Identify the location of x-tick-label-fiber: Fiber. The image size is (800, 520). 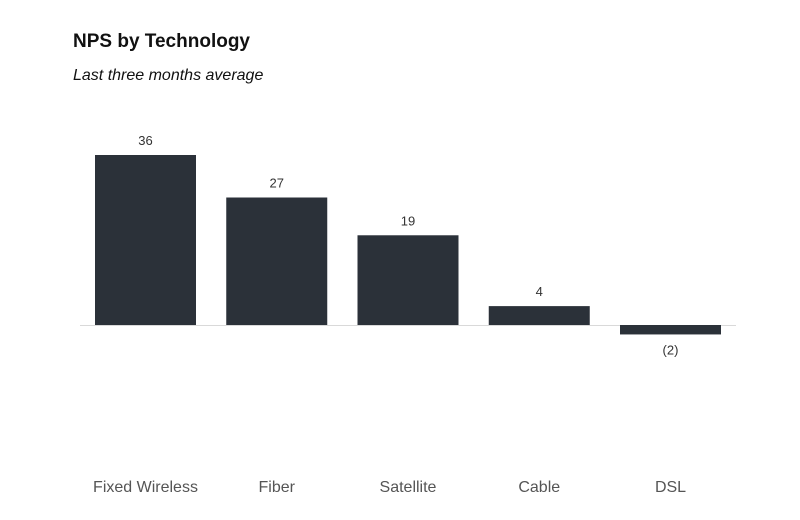
(277, 487).